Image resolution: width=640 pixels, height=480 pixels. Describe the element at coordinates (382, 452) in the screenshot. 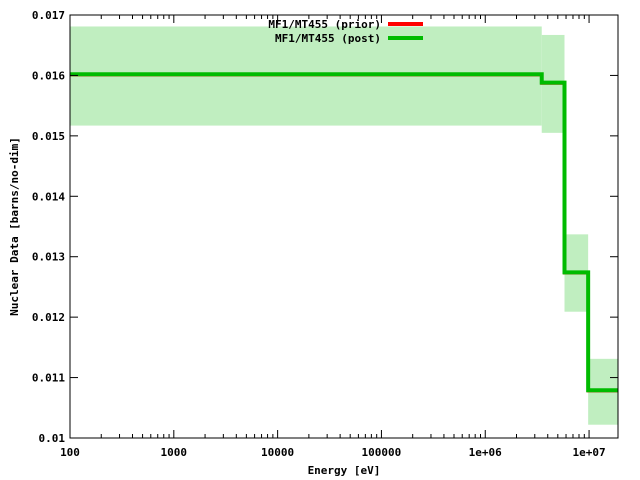

I see `x-tick-label: 100000` at that location.